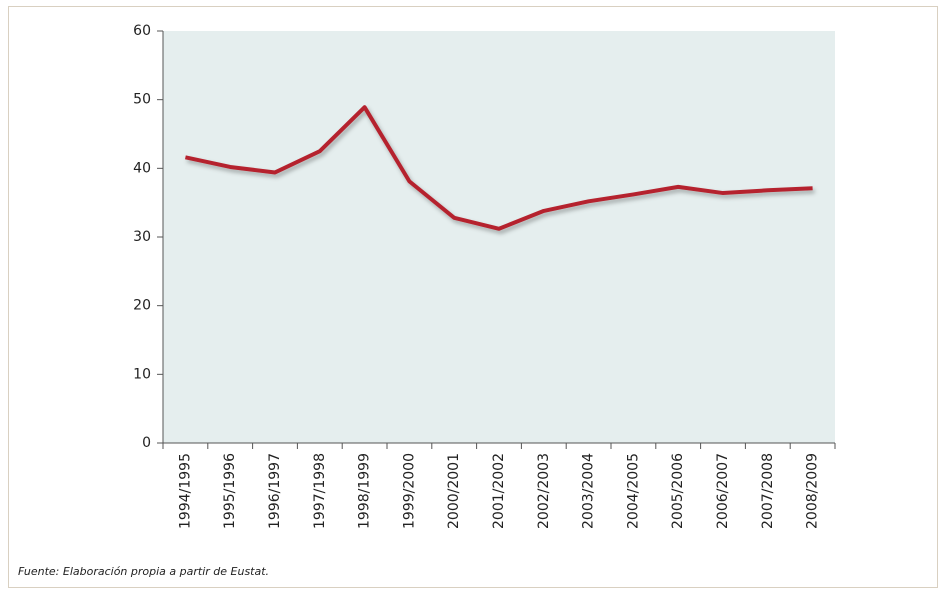 The height and width of the screenshot is (596, 946). I want to click on x-tick-label: 2005/2006, so click(678, 491).